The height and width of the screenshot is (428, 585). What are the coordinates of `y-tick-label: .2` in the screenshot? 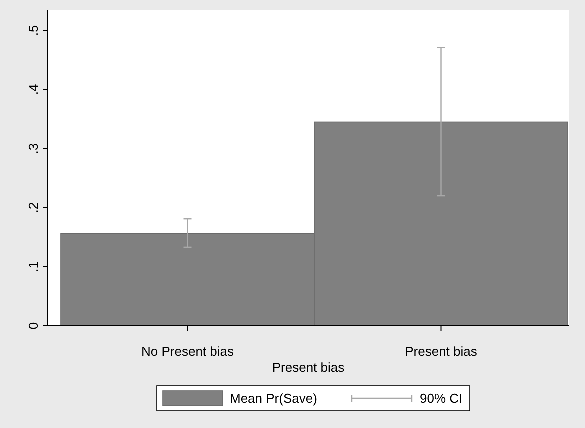 It's located at (33, 208).